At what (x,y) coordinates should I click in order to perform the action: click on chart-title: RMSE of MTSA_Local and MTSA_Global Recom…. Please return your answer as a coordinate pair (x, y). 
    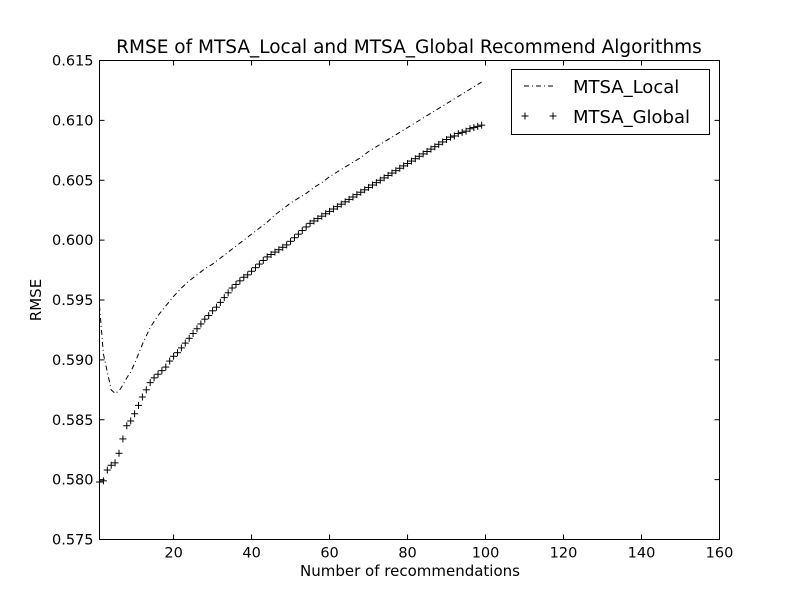
    Looking at the image, I should click on (409, 47).